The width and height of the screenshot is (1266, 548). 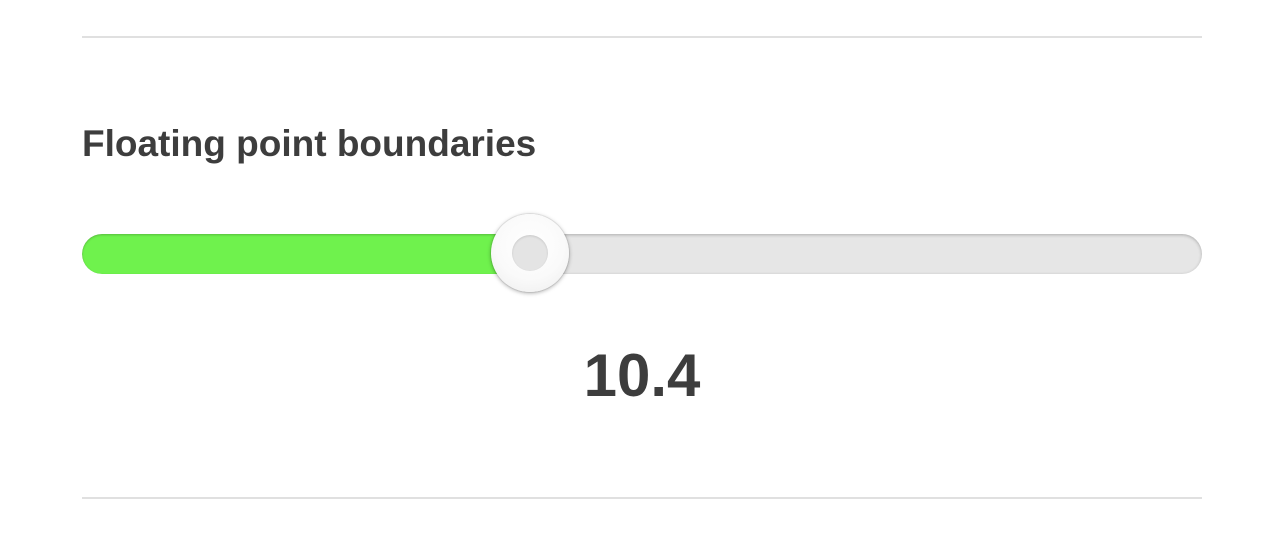 I want to click on slider-thumb, so click(x=530, y=253).